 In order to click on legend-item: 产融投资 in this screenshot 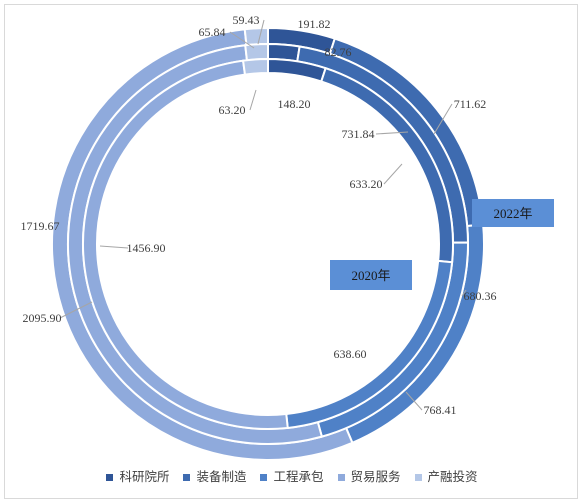, I will do `click(446, 475)`.